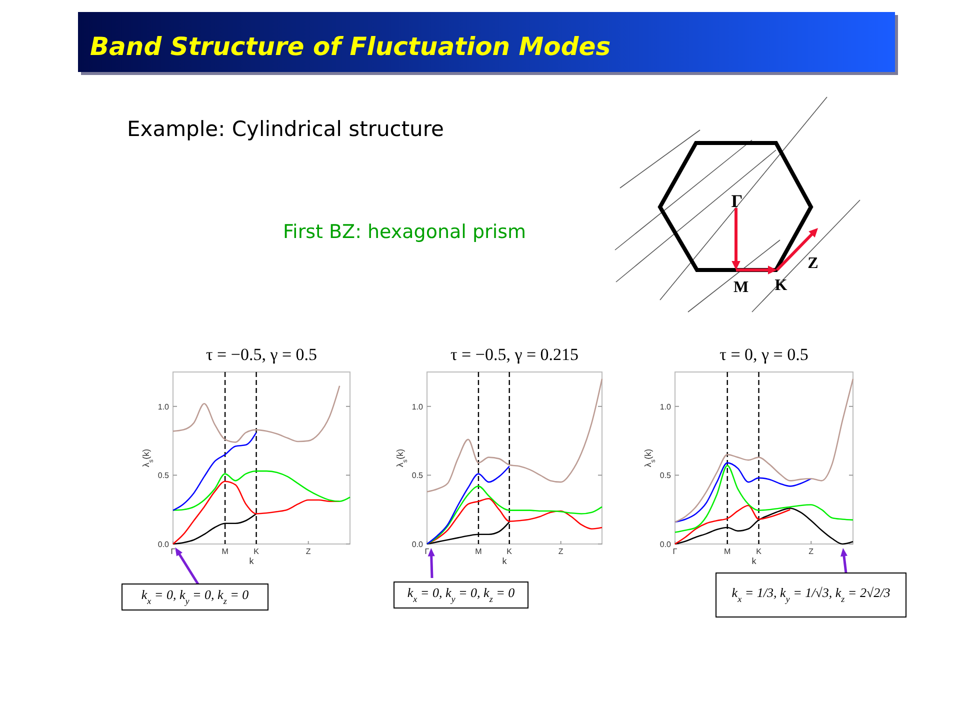 Image resolution: width=960 pixels, height=720 pixels. I want to click on text: K, so click(781, 285).